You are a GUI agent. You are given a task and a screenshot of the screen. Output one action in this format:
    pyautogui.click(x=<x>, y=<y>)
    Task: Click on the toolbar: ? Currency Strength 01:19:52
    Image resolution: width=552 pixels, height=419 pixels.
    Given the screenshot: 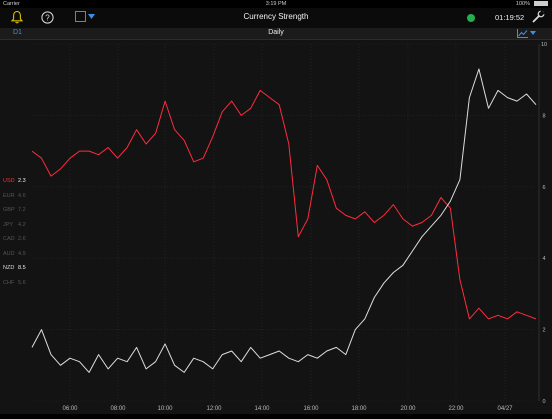 What is the action you would take?
    pyautogui.click(x=276, y=18)
    